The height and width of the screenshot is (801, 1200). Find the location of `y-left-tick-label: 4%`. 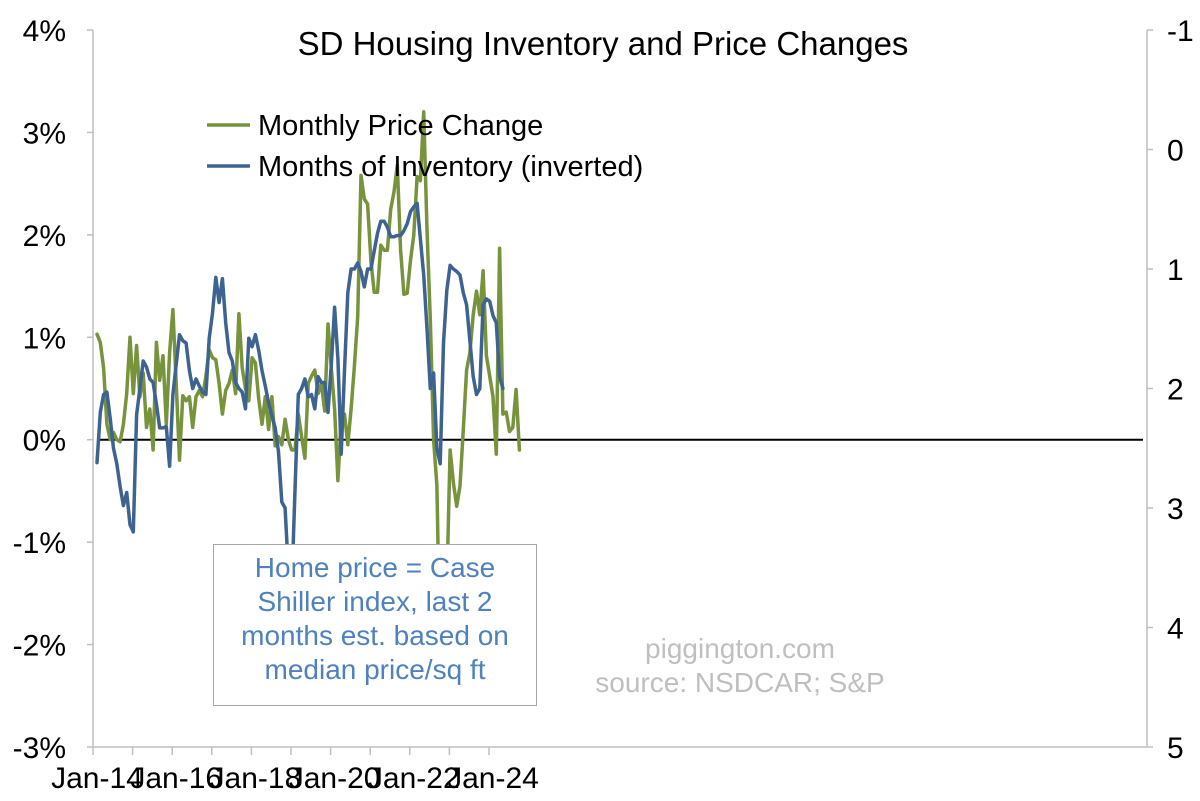

y-left-tick-label: 4% is located at coordinates (44, 31).